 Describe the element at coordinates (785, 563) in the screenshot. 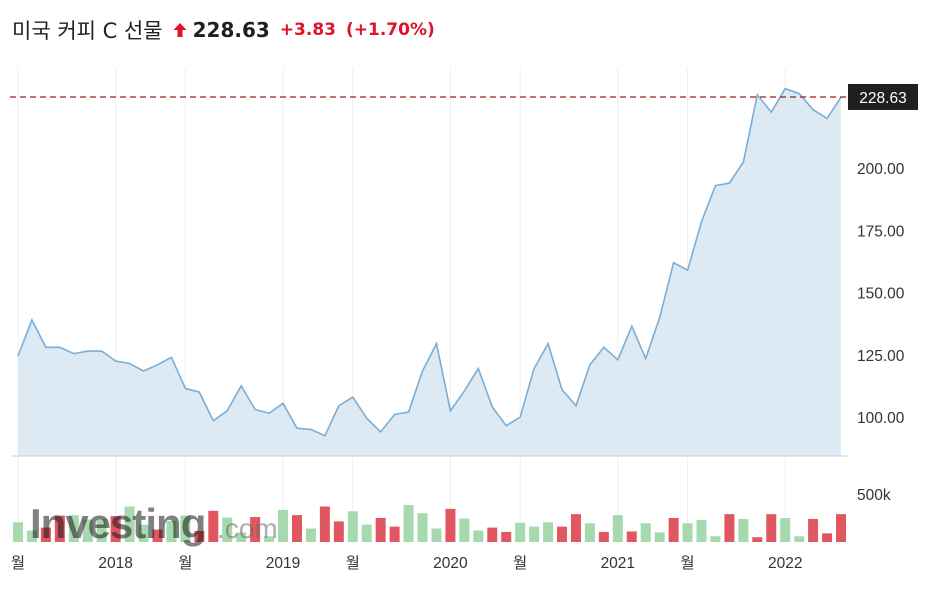

I see `x-tick-label: 2022` at that location.